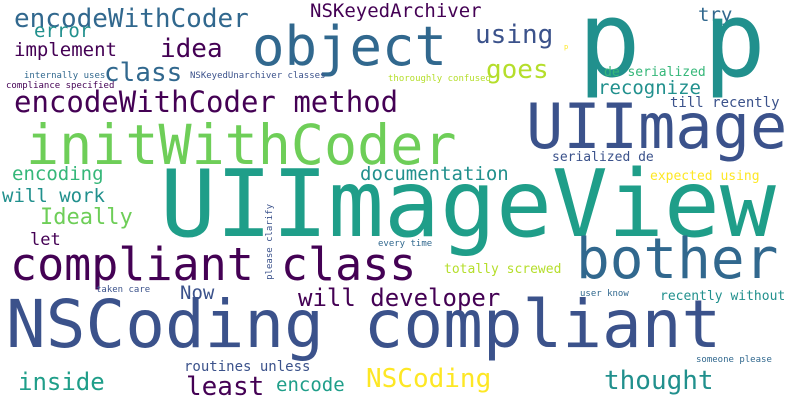 The width and height of the screenshot is (800, 400). I want to click on word-will-work: will work, so click(53, 196).